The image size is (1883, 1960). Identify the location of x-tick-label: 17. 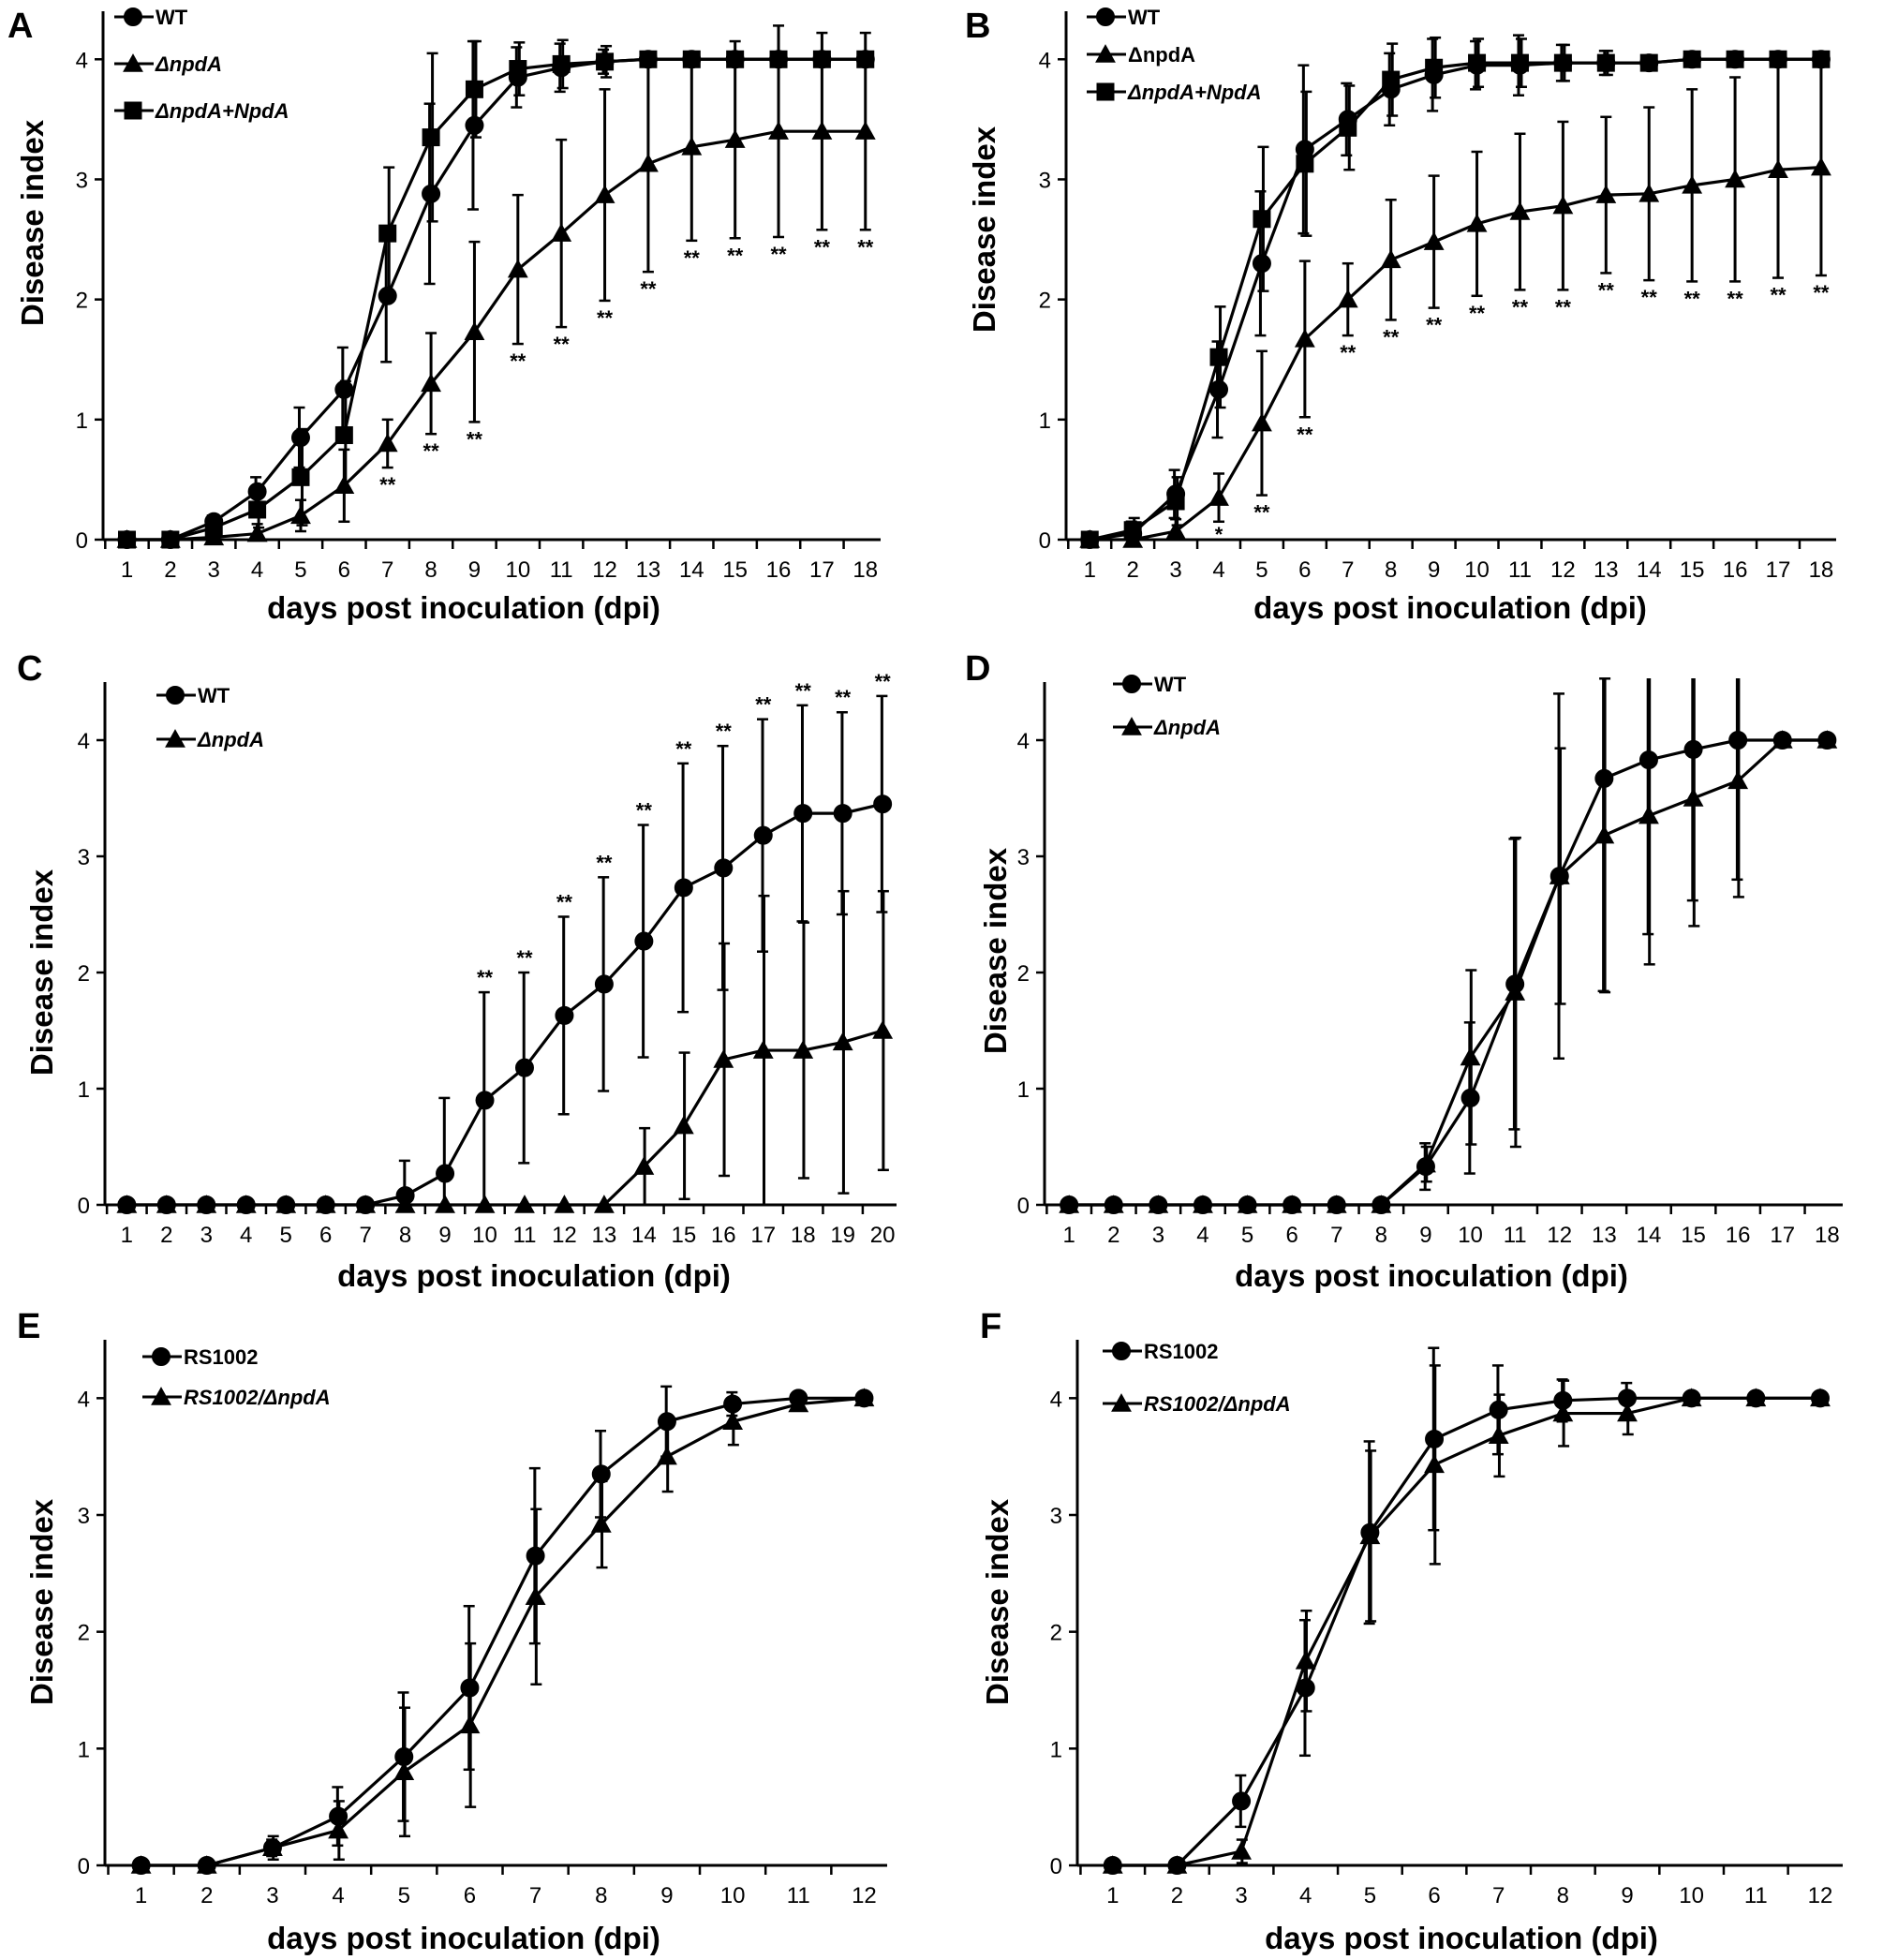
(763, 1235).